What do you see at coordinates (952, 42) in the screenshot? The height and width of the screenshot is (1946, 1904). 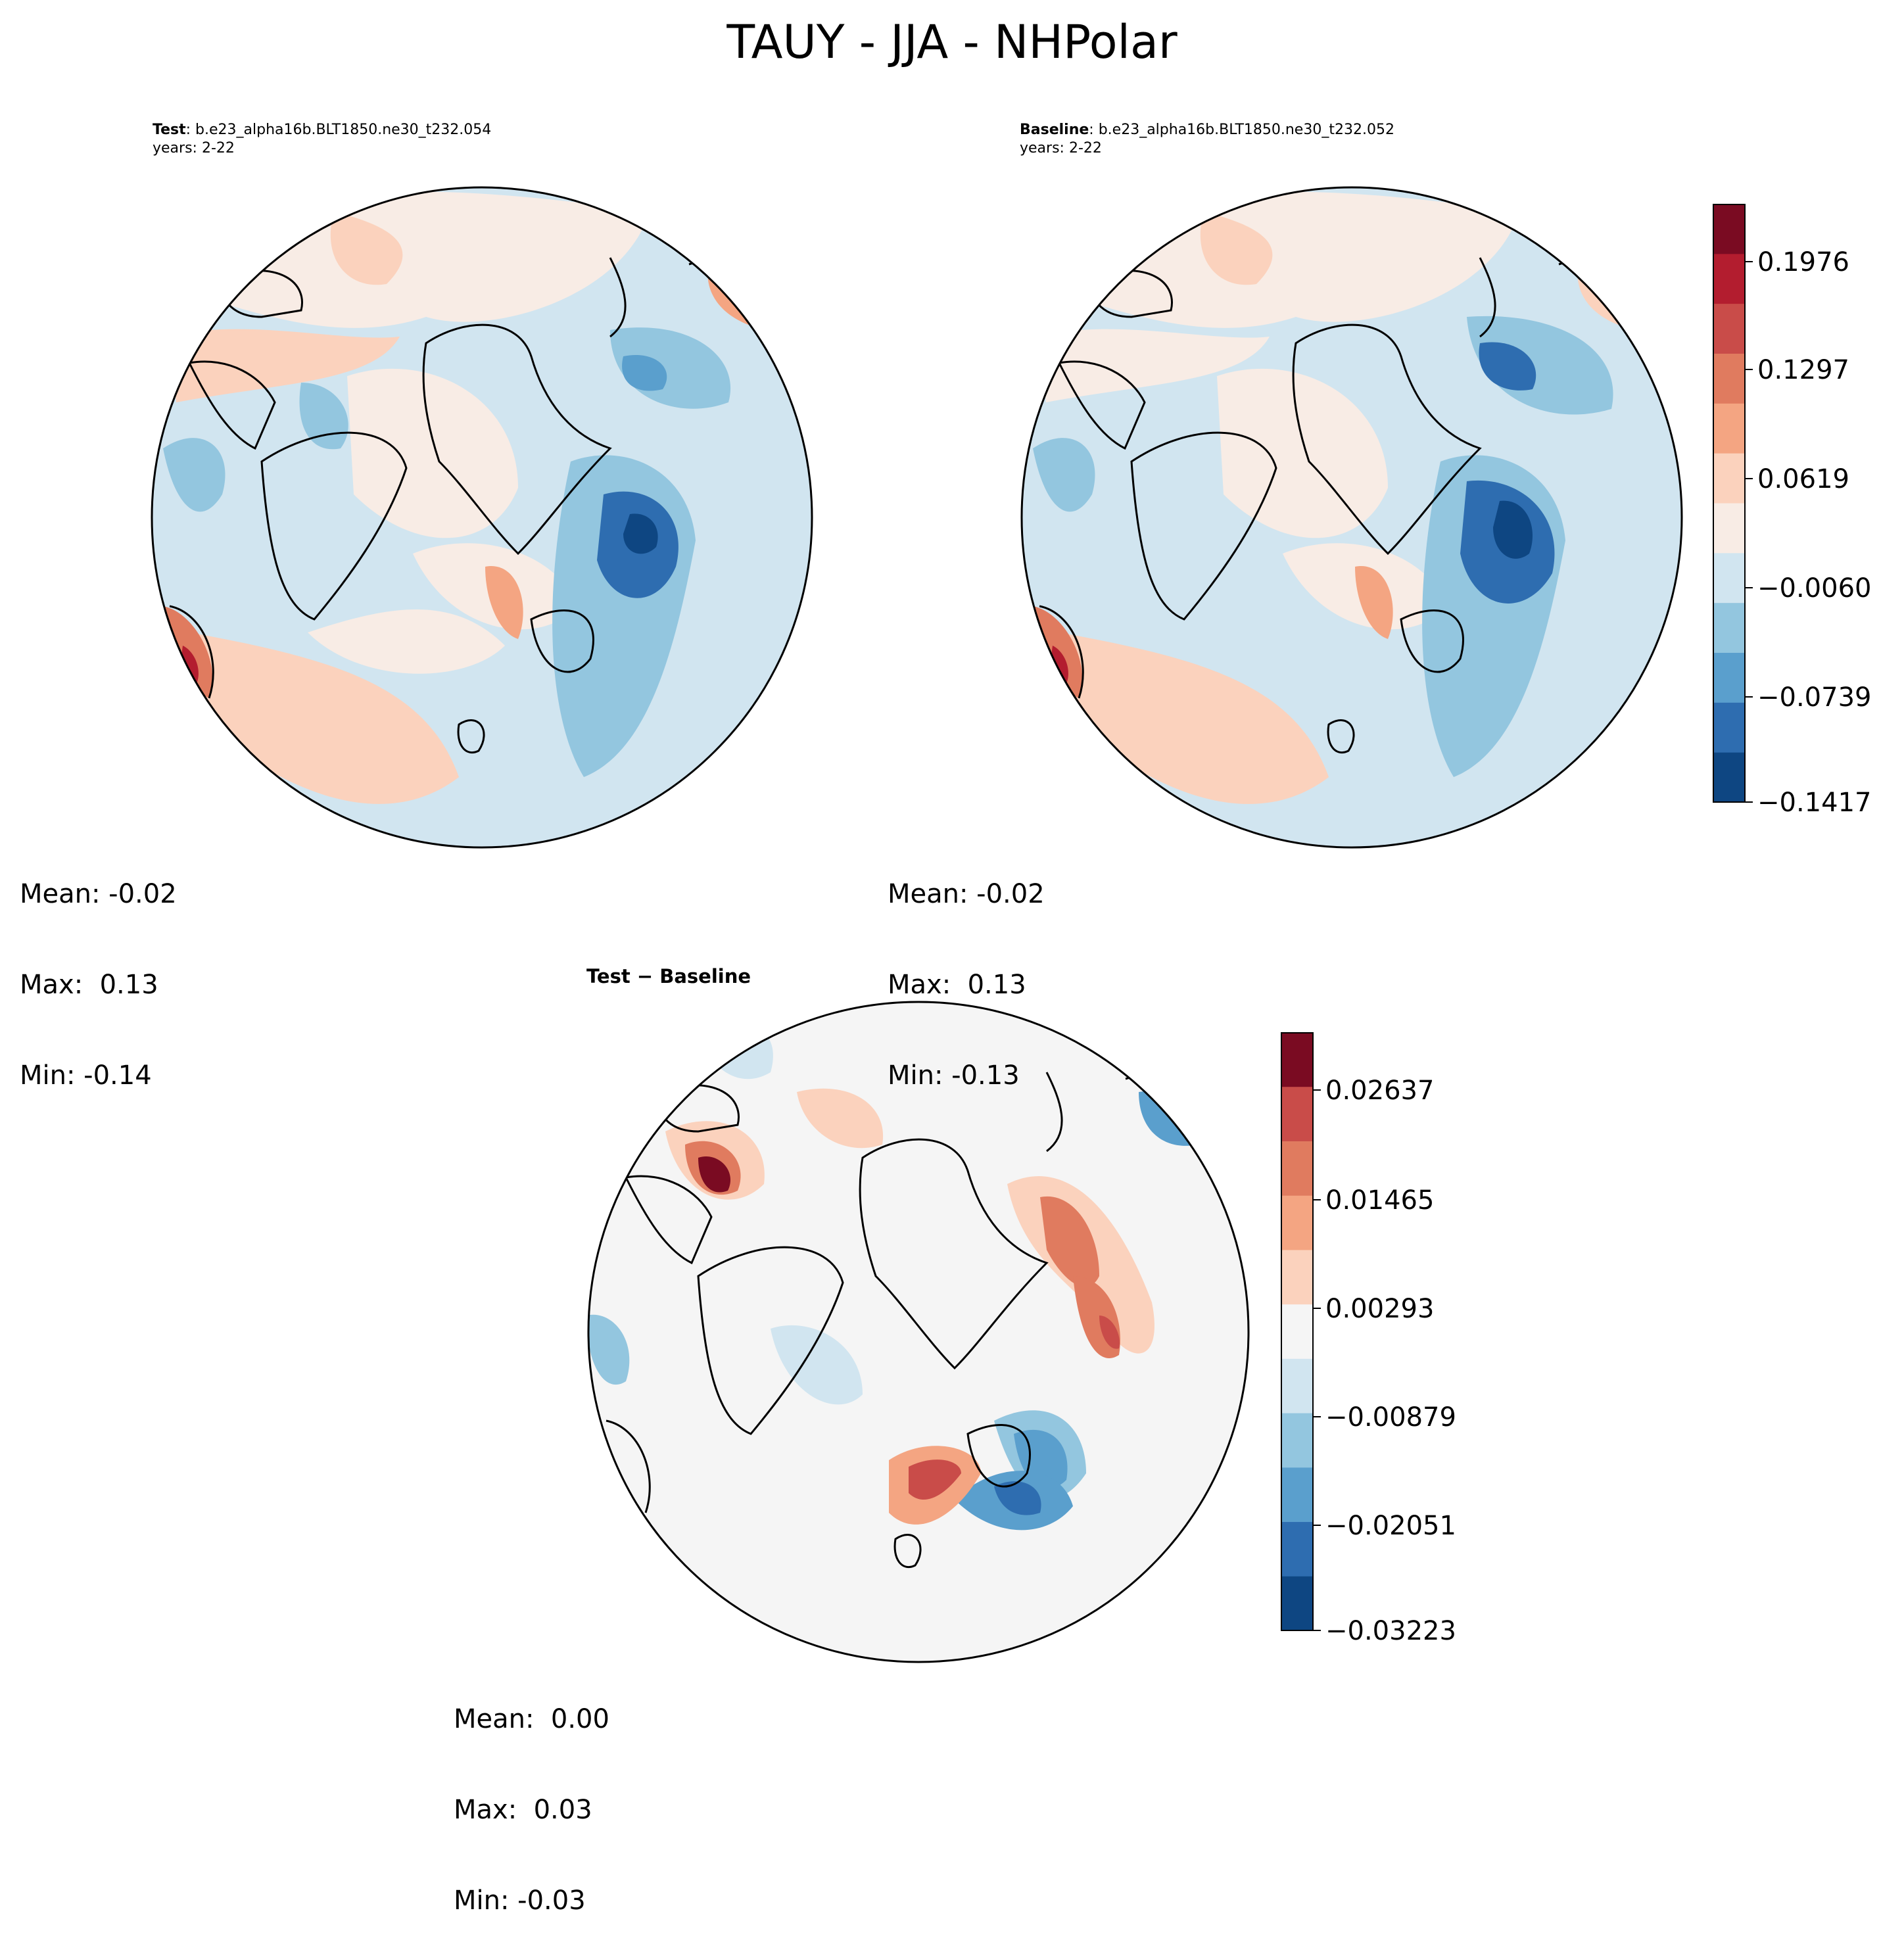 I see `figure-title: TAUY - JJA - NHPolar` at bounding box center [952, 42].